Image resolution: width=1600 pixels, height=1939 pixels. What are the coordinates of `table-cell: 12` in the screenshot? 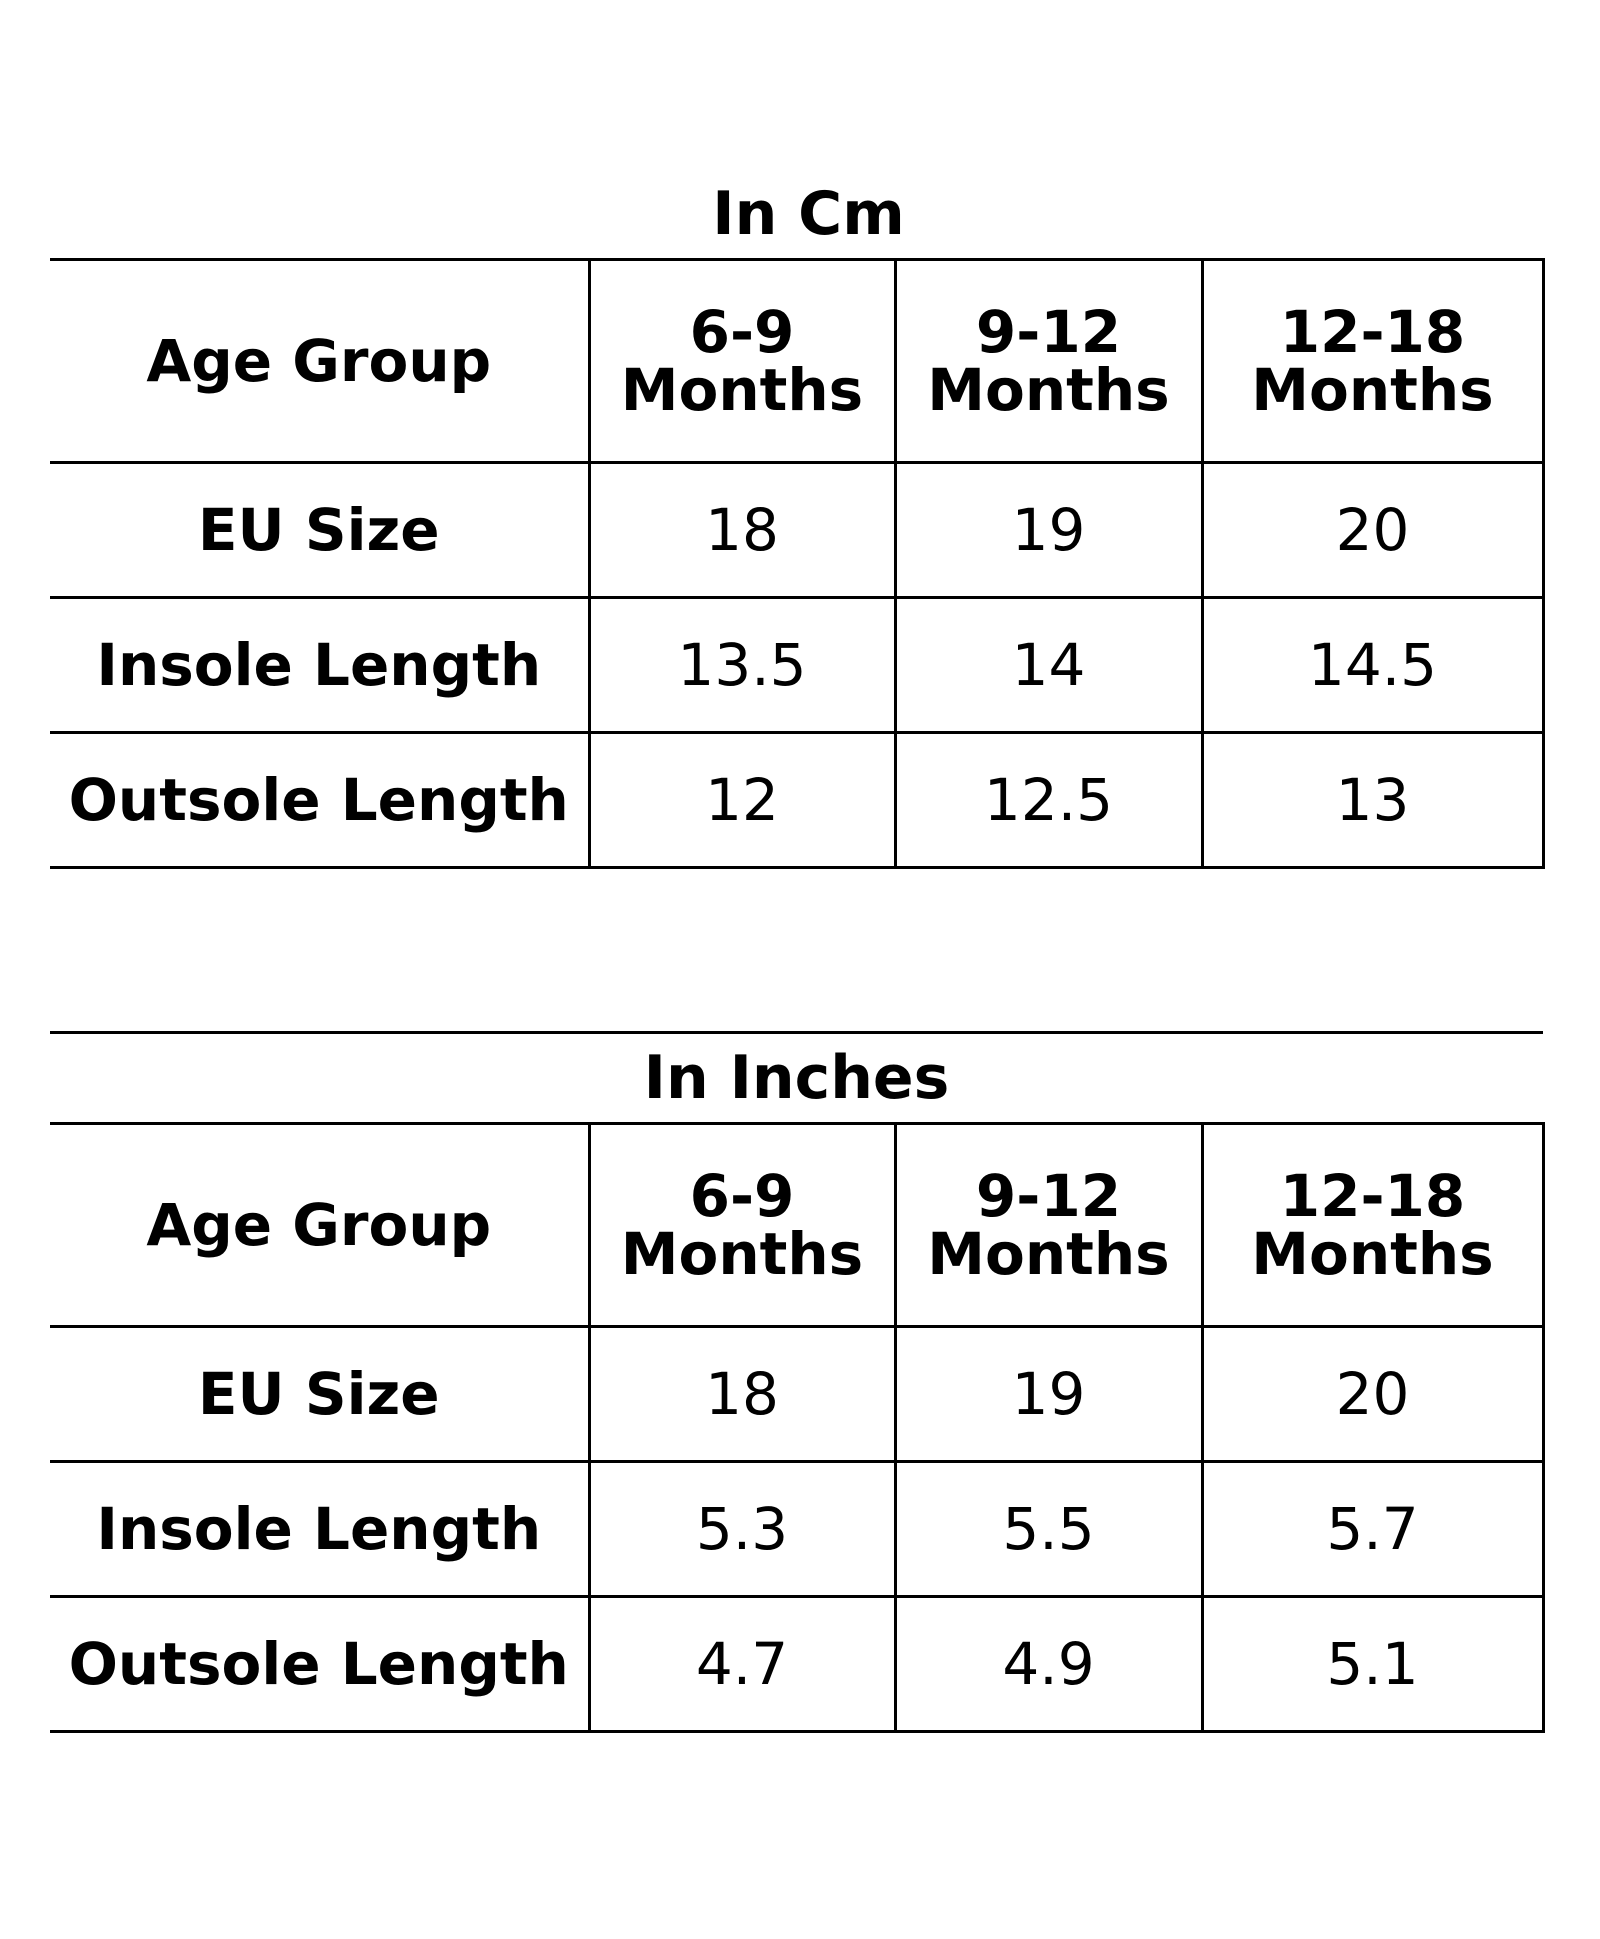 It's located at (741, 800).